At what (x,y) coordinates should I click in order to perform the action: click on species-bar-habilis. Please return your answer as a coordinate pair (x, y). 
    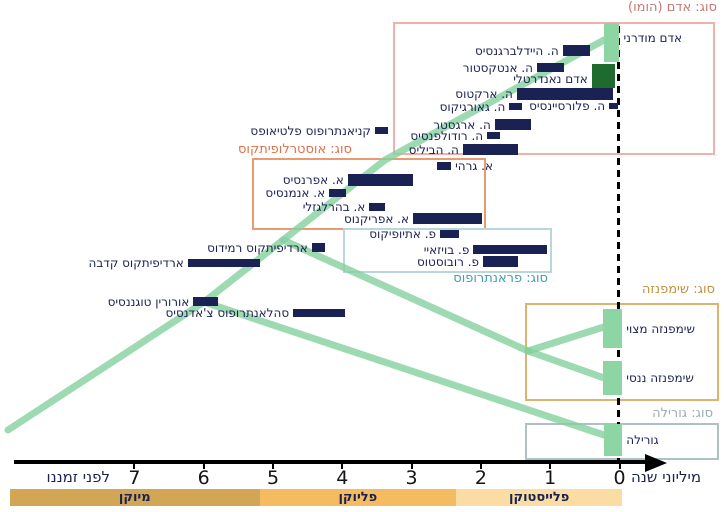
    Looking at the image, I should click on (490, 149).